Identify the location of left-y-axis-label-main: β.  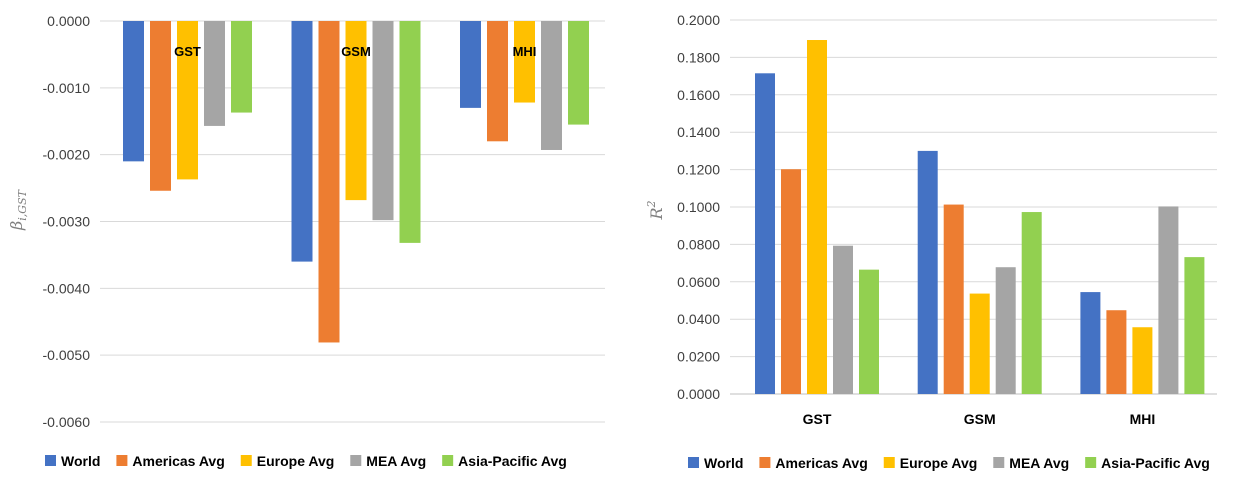
(16, 226).